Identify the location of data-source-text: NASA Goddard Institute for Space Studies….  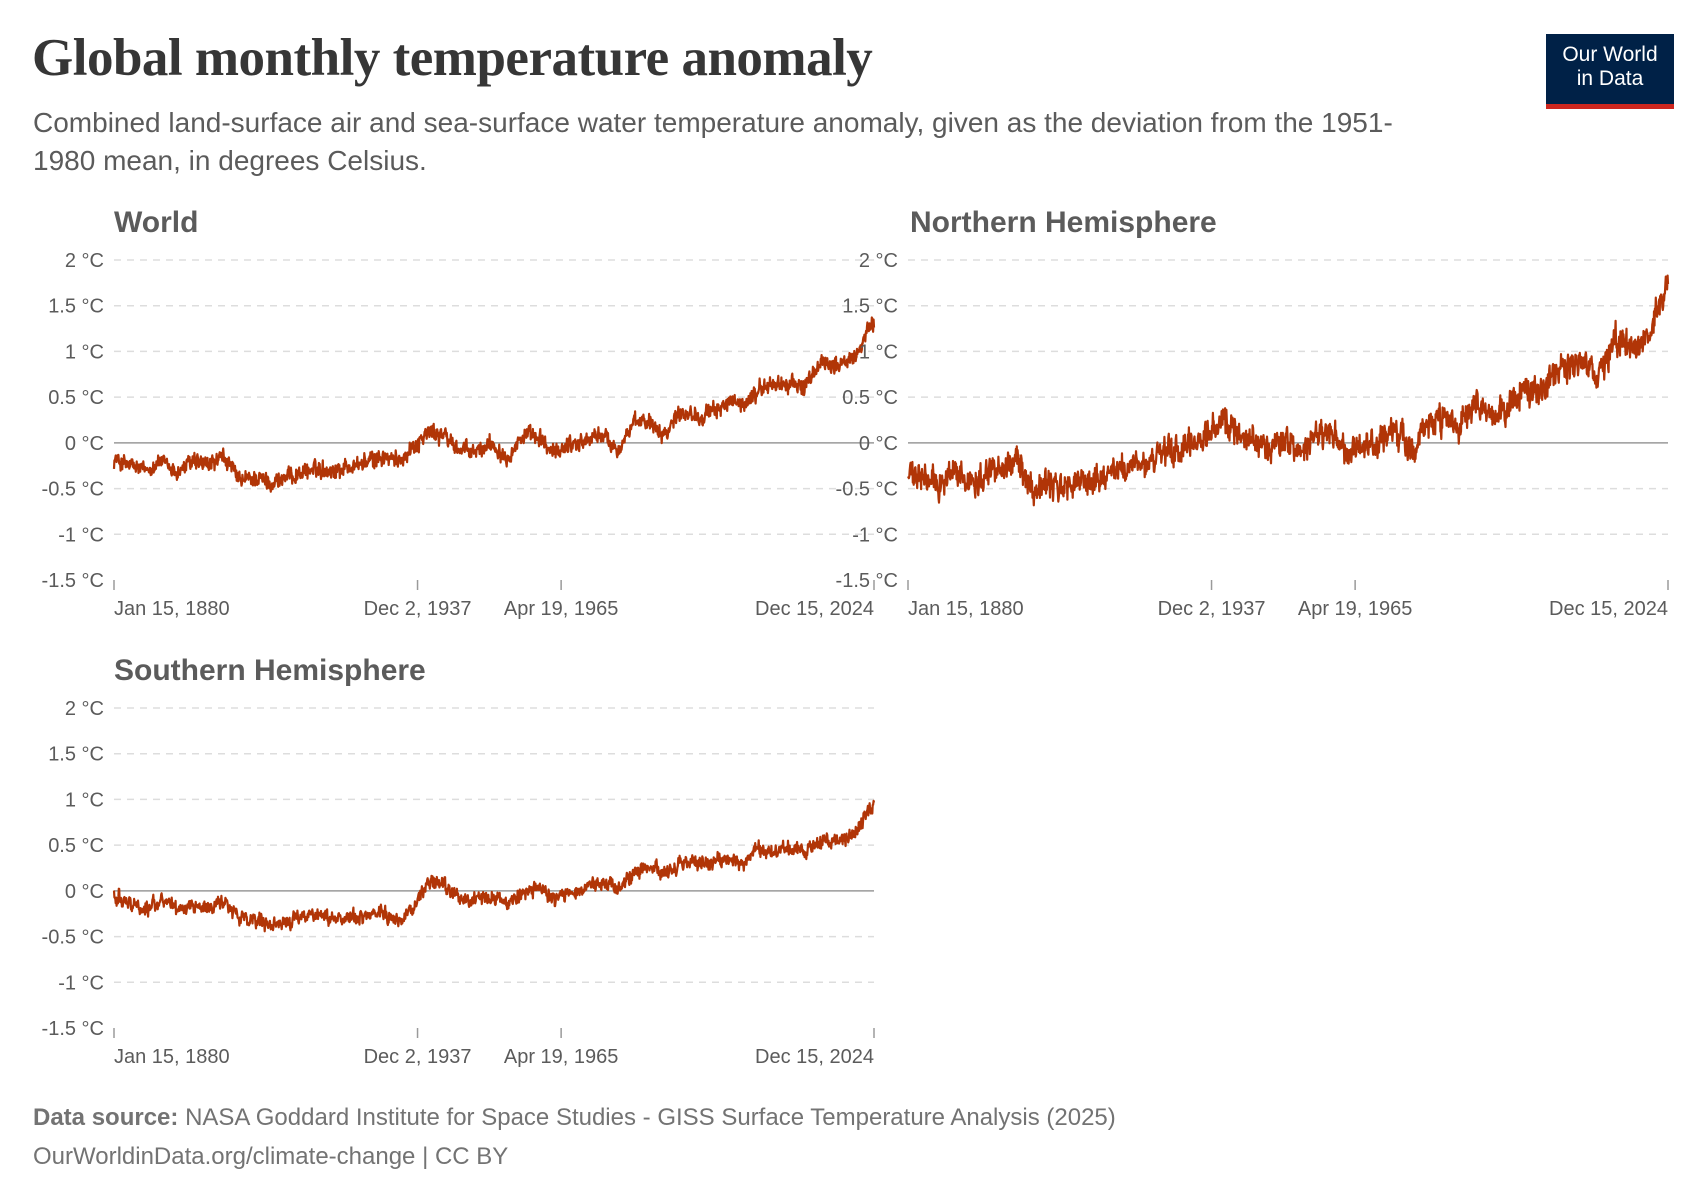
(650, 1117).